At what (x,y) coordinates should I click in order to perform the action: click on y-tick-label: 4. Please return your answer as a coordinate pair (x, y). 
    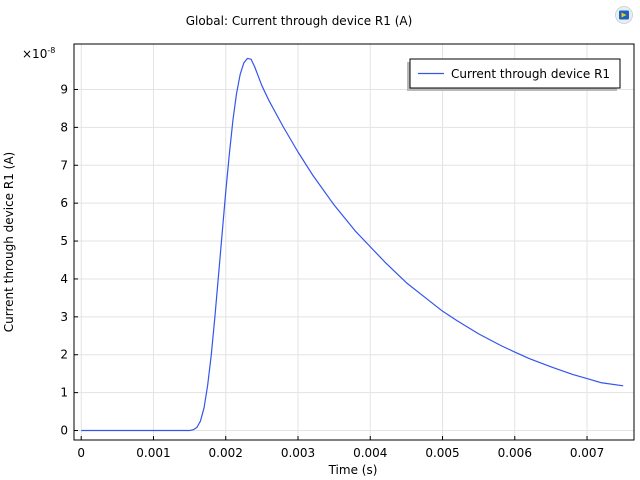
    Looking at the image, I should click on (64, 279).